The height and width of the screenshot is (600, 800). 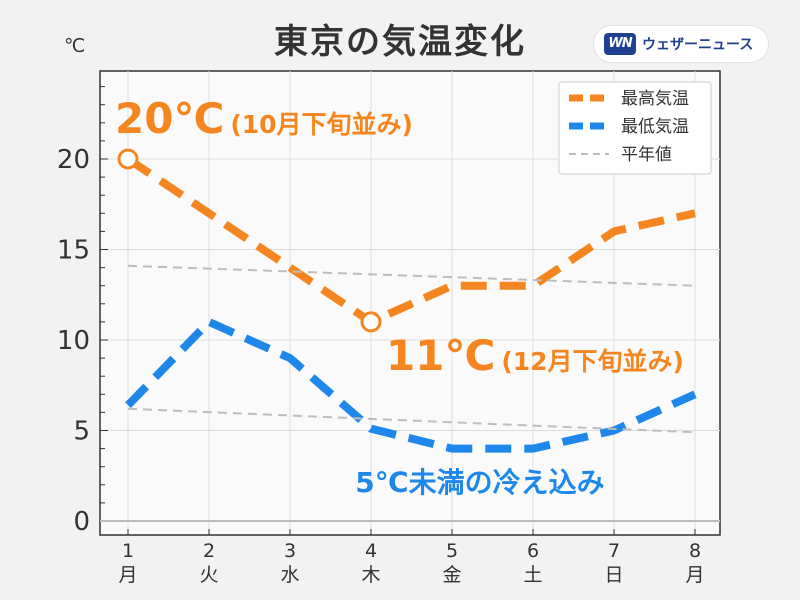 What do you see at coordinates (614, 551) in the screenshot?
I see `x-tick-label-day: 7` at bounding box center [614, 551].